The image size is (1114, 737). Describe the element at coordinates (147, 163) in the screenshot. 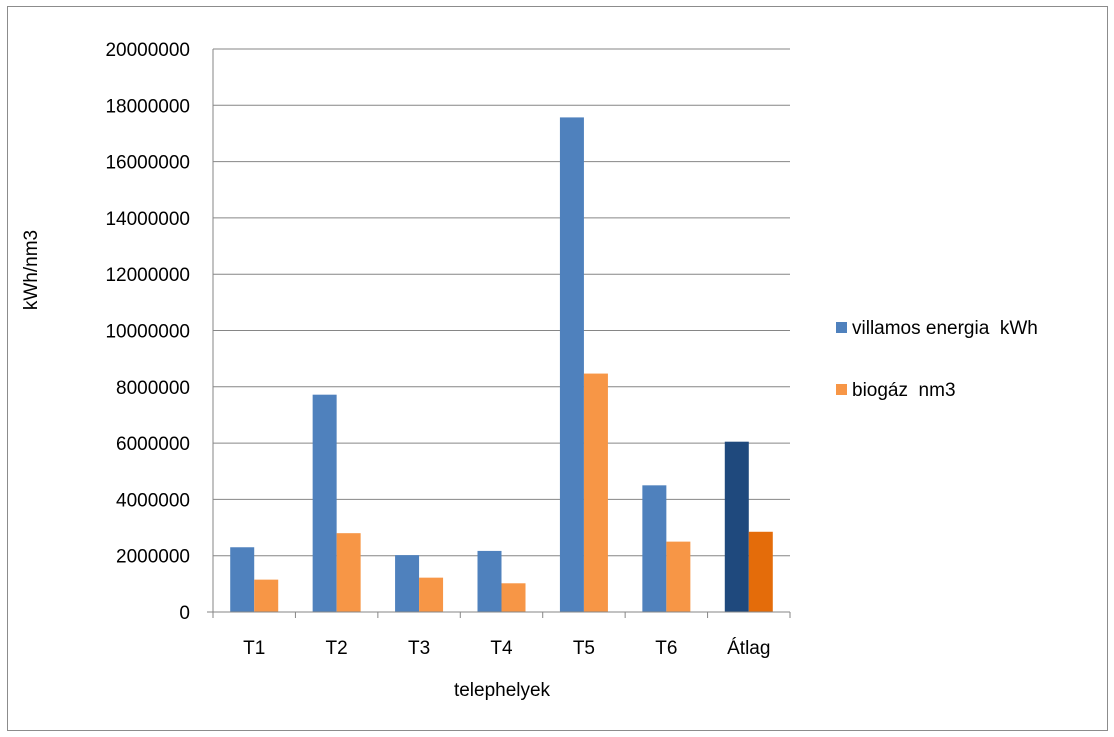

I see `y-tick-label: 16000000` at that location.